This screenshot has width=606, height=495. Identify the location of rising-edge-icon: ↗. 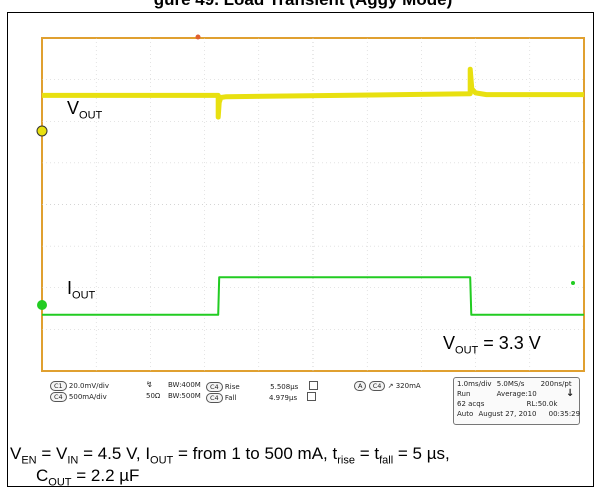
(390, 386).